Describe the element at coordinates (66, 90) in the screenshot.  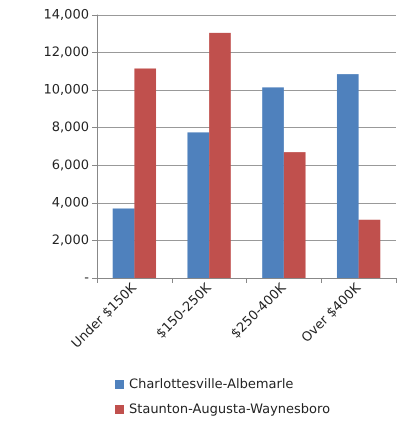
I see `y-tick-label: 10,000` at that location.